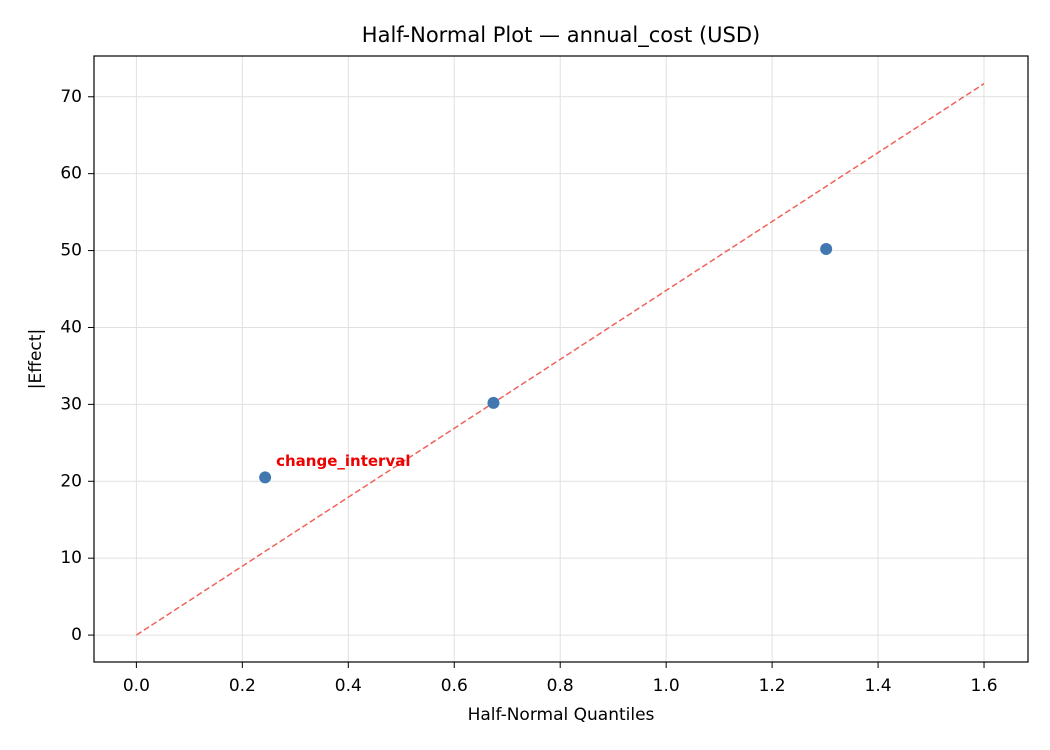  I want to click on y-tick-label: 70, so click(71, 97).